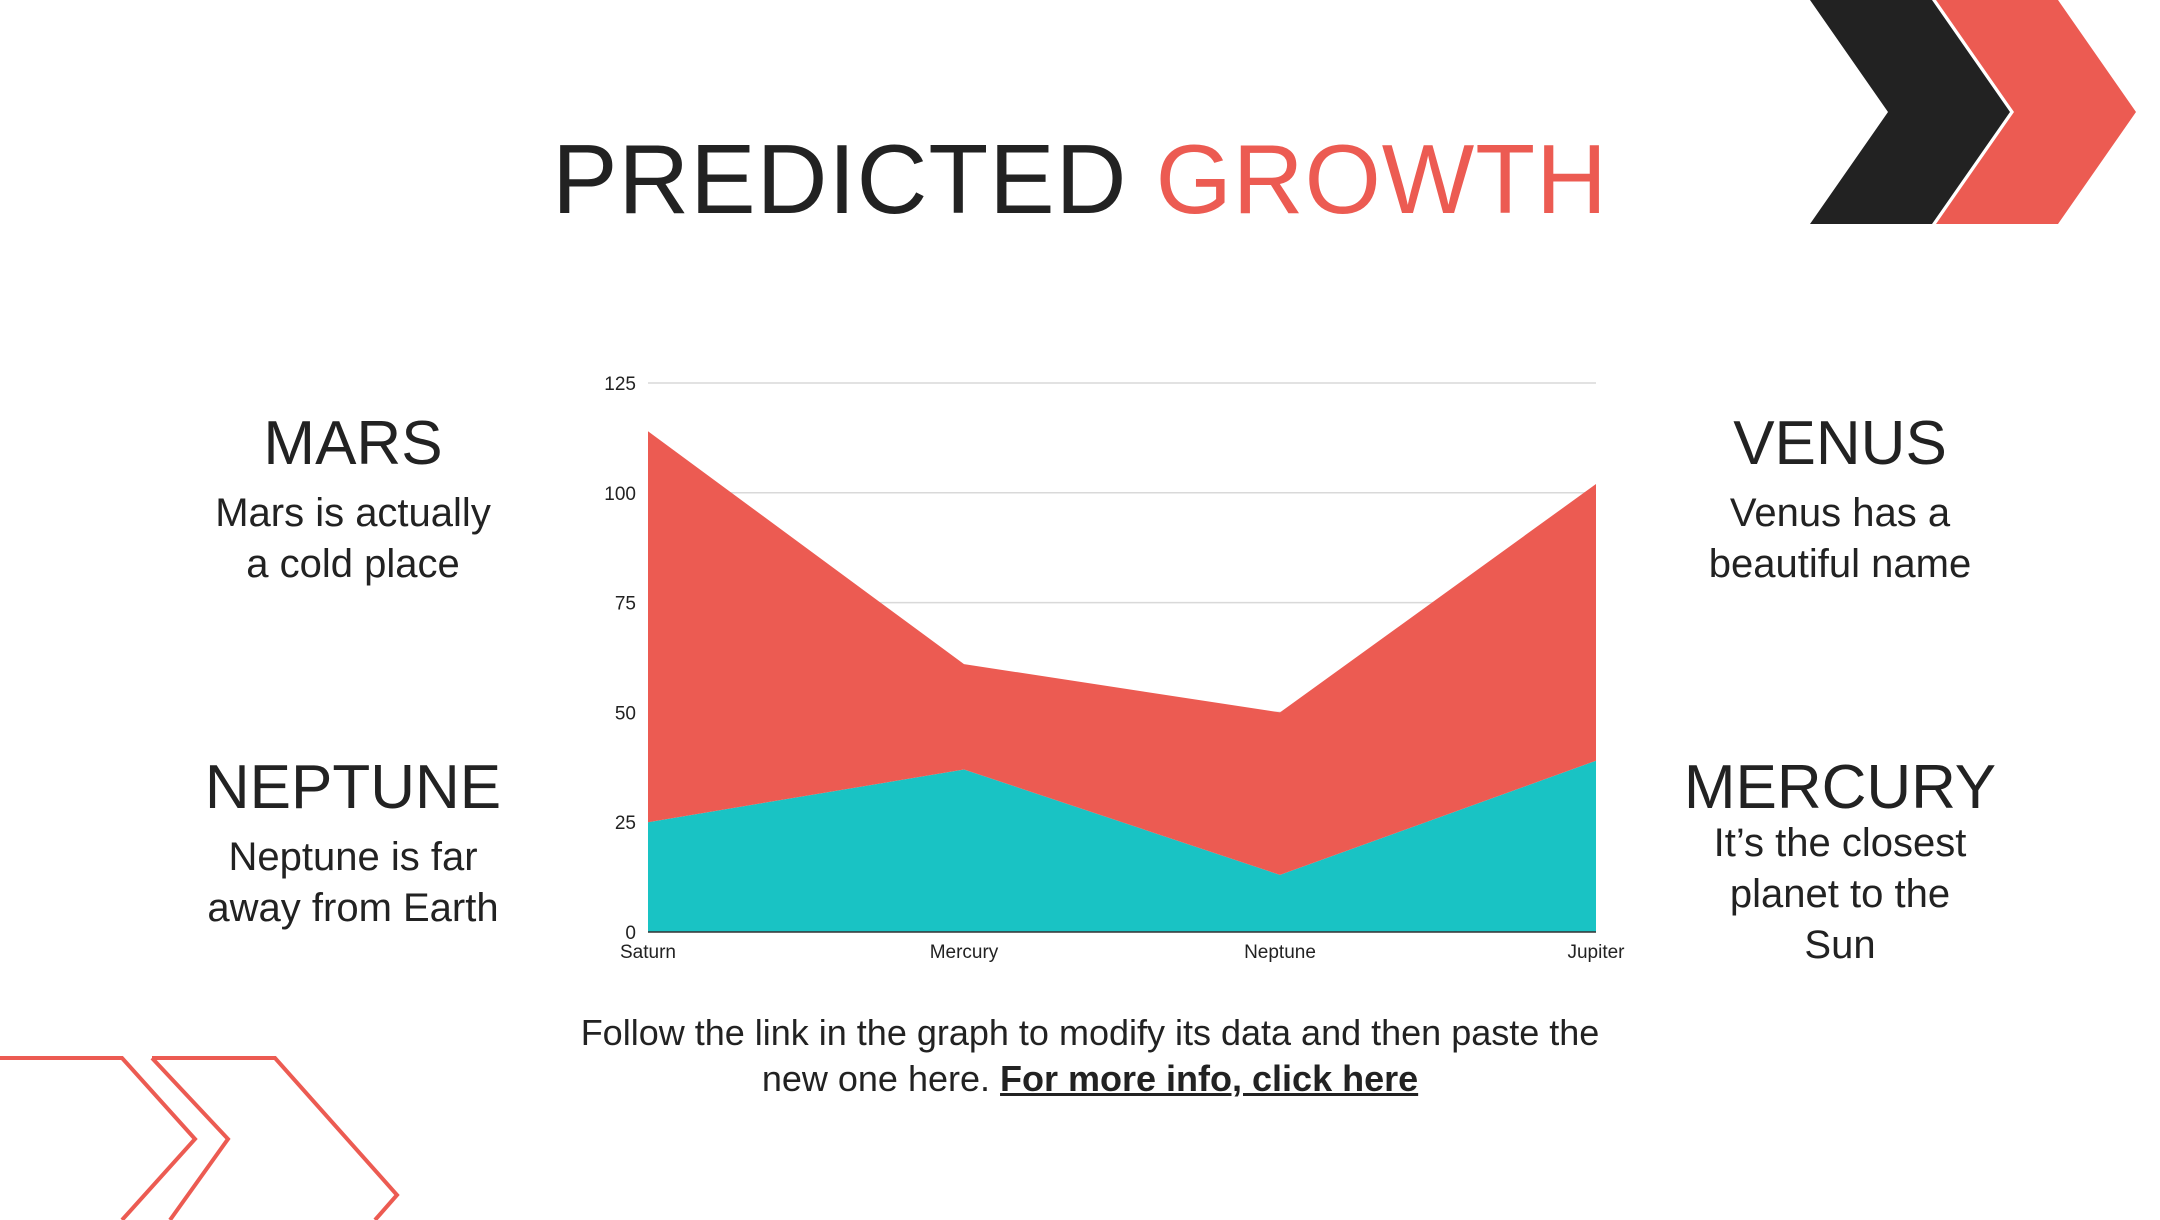 This screenshot has width=2160, height=1220. What do you see at coordinates (620, 494) in the screenshot?
I see `y-tick-label: 100` at bounding box center [620, 494].